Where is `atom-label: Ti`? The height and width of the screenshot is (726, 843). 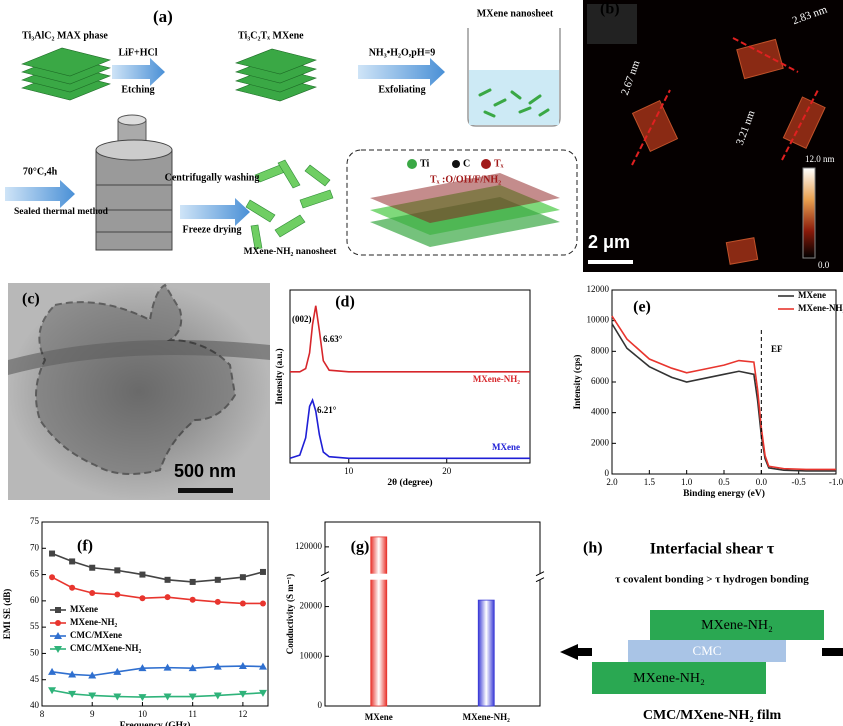 atom-label: Ti is located at coordinates (424, 163).